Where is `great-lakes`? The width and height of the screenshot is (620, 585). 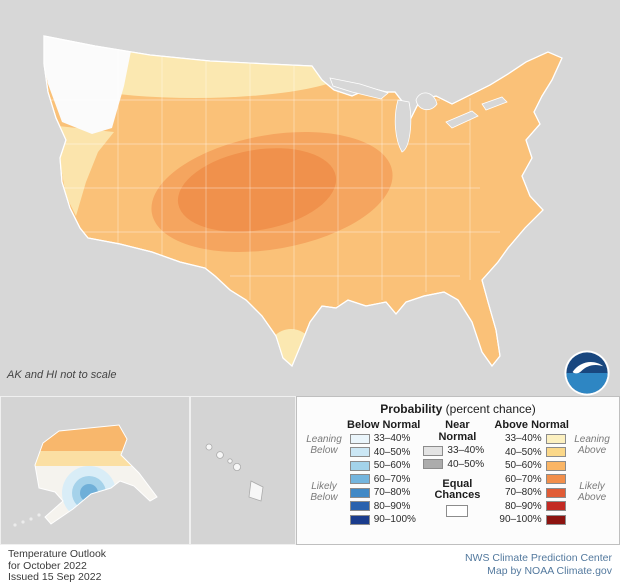
great-lakes is located at coordinates (418, 115).